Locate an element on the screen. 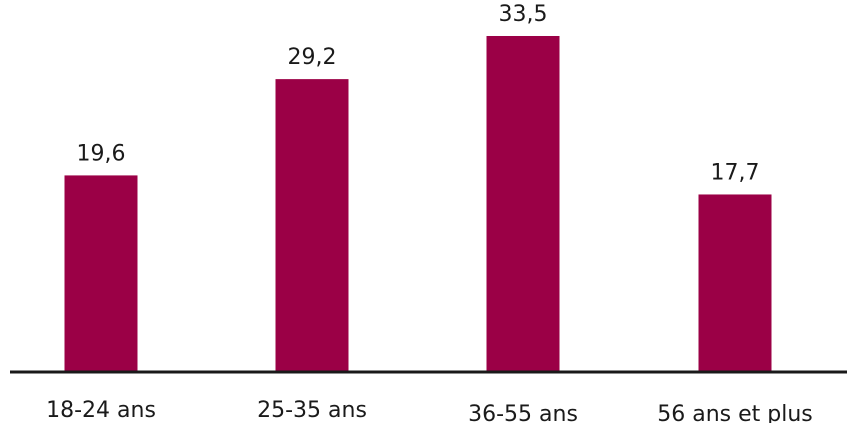  bar-value-label: 17,7 is located at coordinates (735, 172).